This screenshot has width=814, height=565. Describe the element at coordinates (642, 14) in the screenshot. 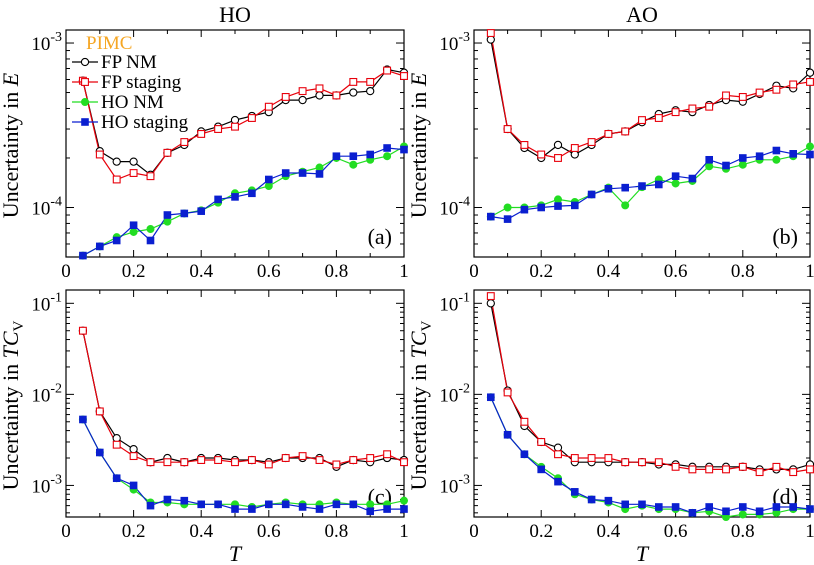

I see `panel-title: AO` at that location.